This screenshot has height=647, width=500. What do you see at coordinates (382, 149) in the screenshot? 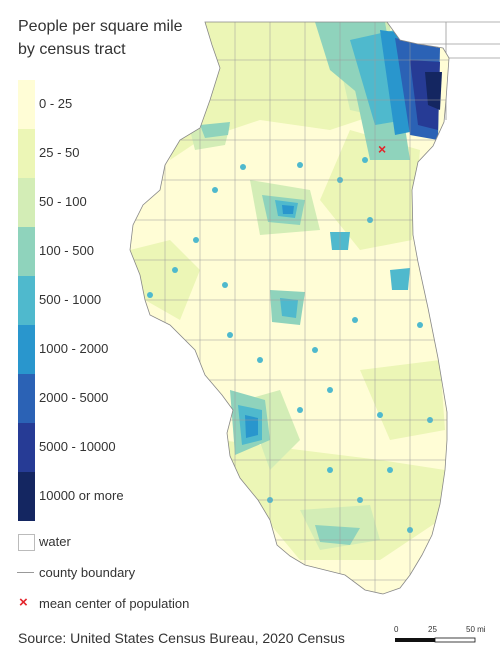
I see `mean-center-marker: ×` at bounding box center [382, 149].